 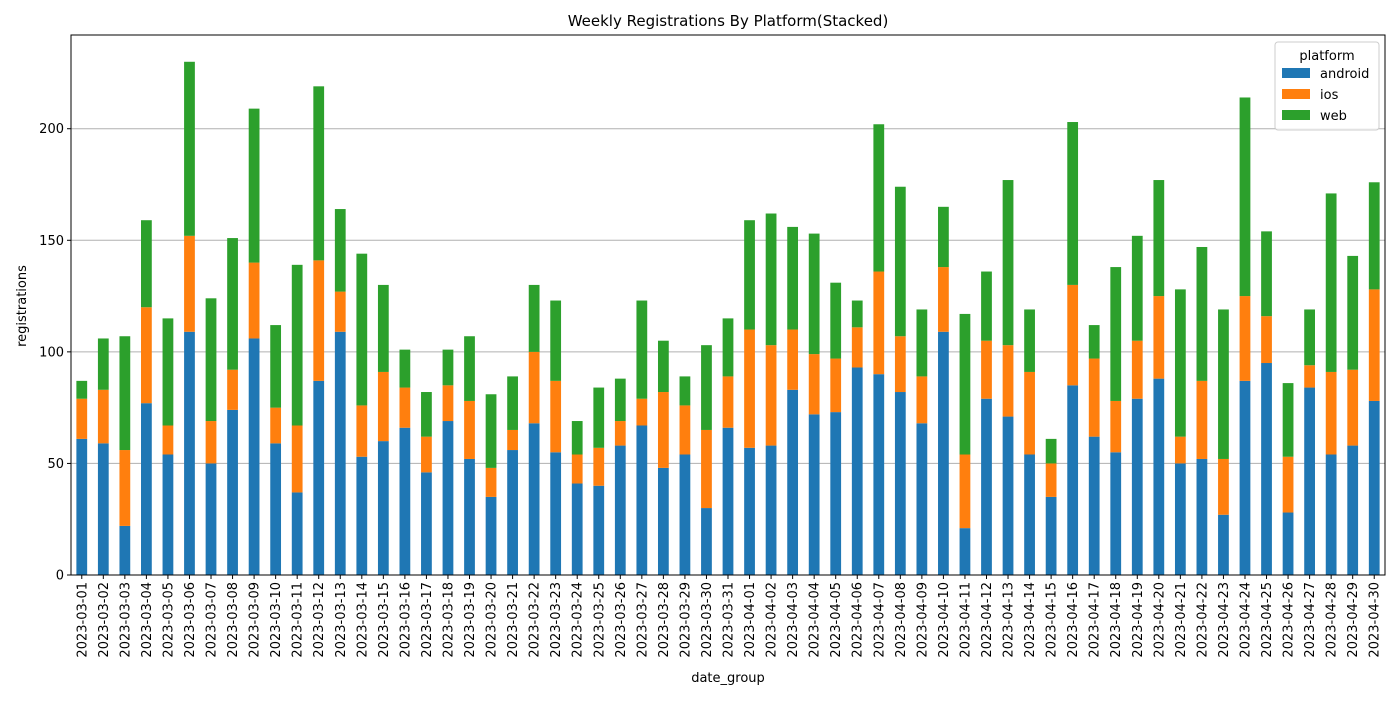 I want to click on x-tick-label: 2023-04-01, so click(x=750, y=620).